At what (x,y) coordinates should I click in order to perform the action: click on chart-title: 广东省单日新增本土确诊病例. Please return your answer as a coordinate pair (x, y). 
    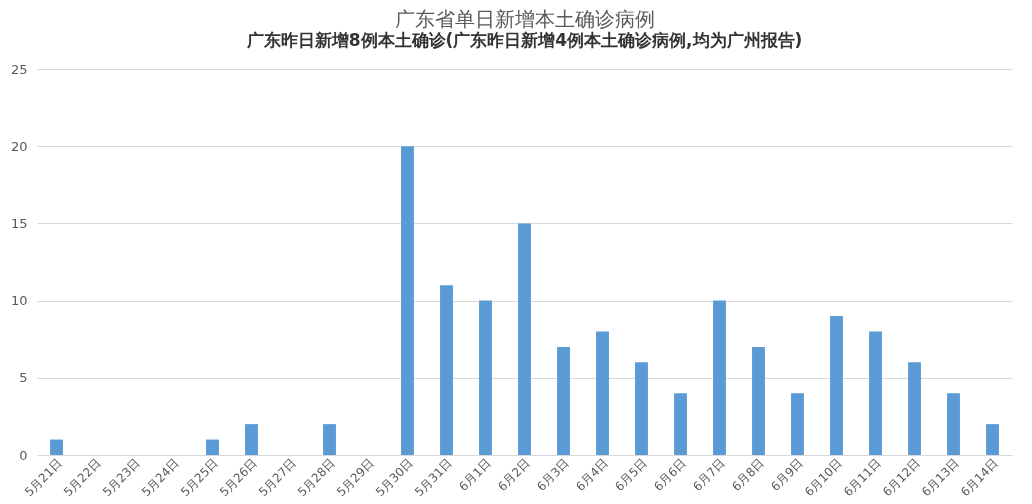
    Looking at the image, I should click on (524, 19).